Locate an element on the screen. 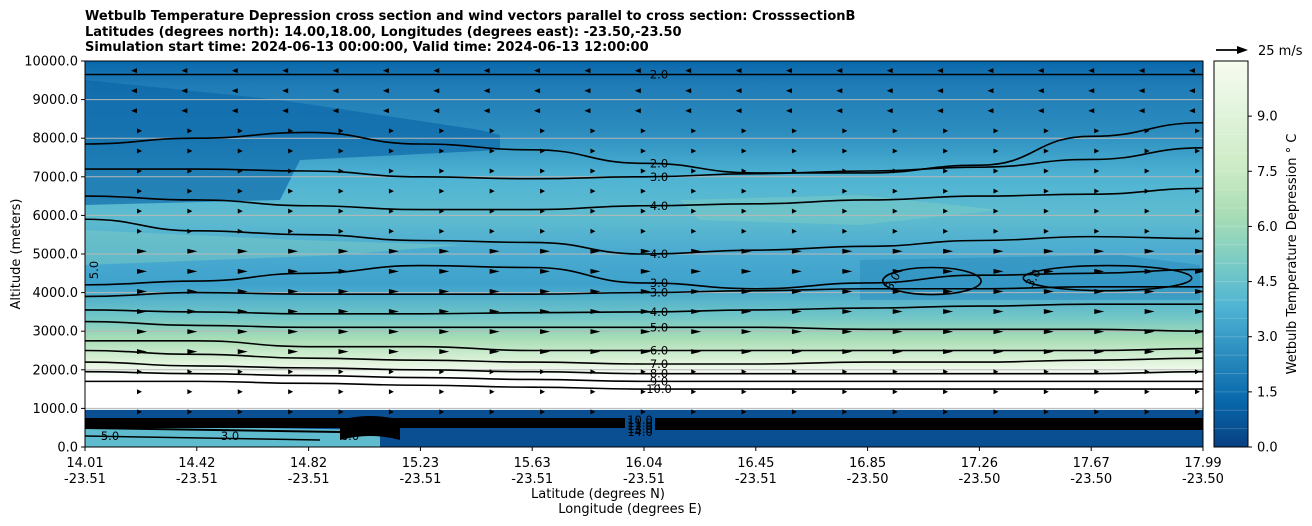 The height and width of the screenshot is (526, 1312). y-tick-label: 1000.0 is located at coordinates (56, 409).